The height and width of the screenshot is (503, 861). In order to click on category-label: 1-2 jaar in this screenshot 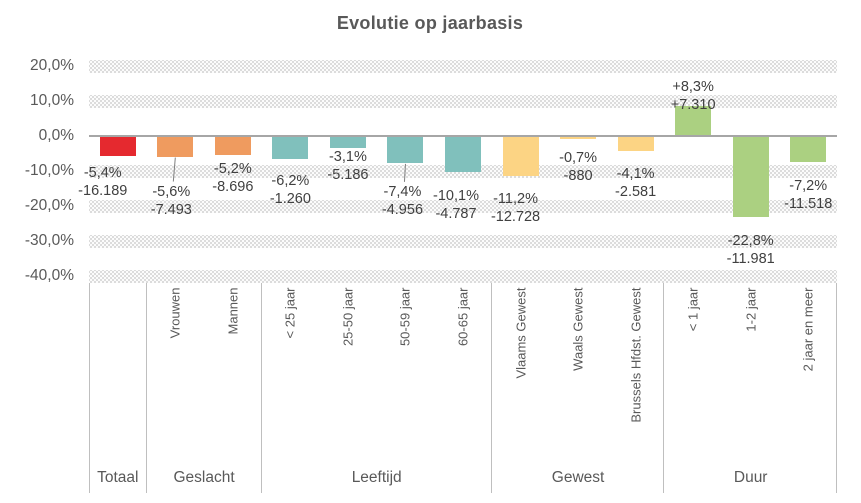, I will do `click(751, 309)`.